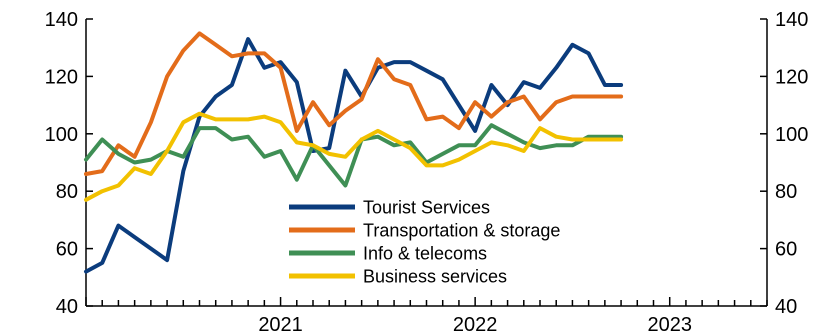 The height and width of the screenshot is (335, 834). Describe the element at coordinates (435, 277) in the screenshot. I see `legend-label: Business services` at that location.